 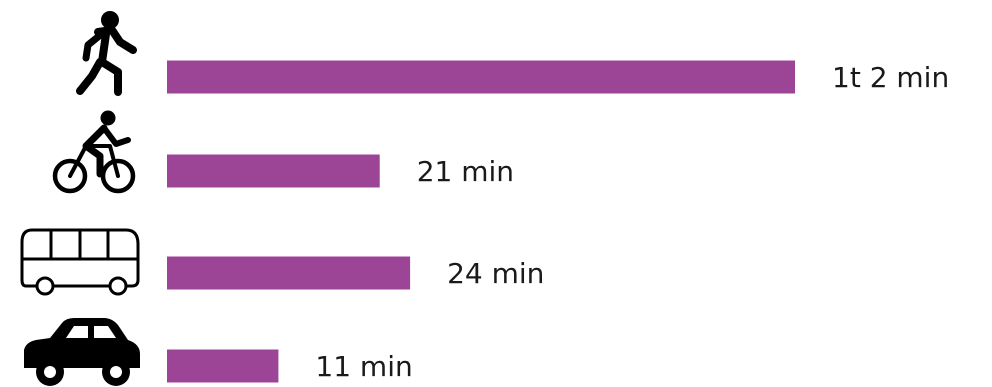 I want to click on bar-label-cycling: 21 min, so click(x=465, y=171).